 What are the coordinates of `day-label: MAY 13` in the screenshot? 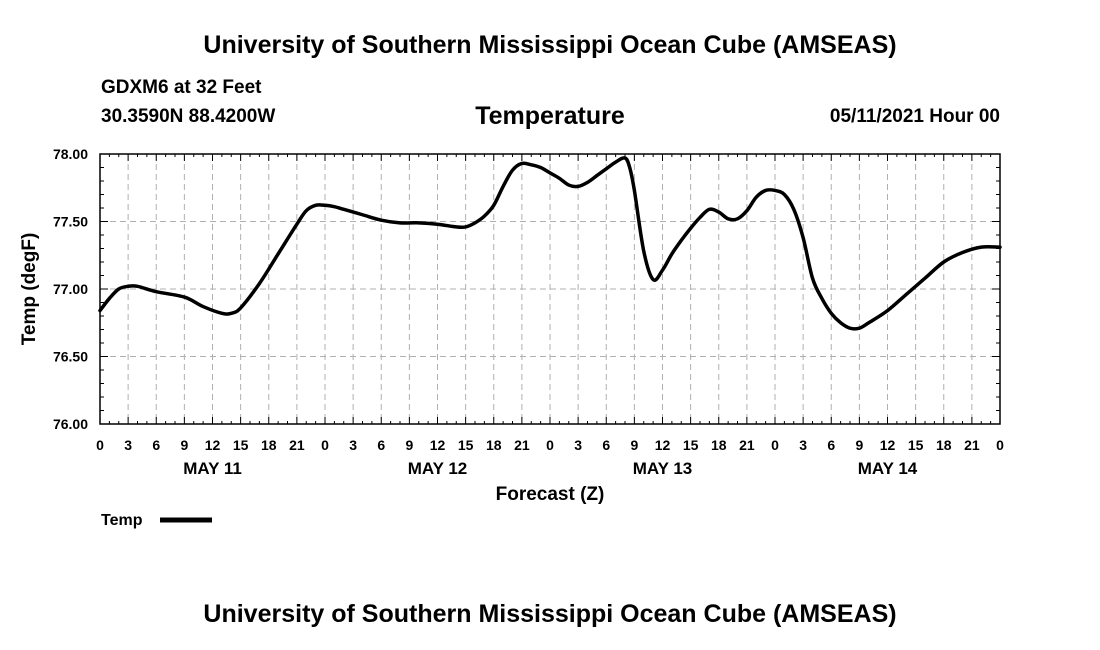 It's located at (663, 468).